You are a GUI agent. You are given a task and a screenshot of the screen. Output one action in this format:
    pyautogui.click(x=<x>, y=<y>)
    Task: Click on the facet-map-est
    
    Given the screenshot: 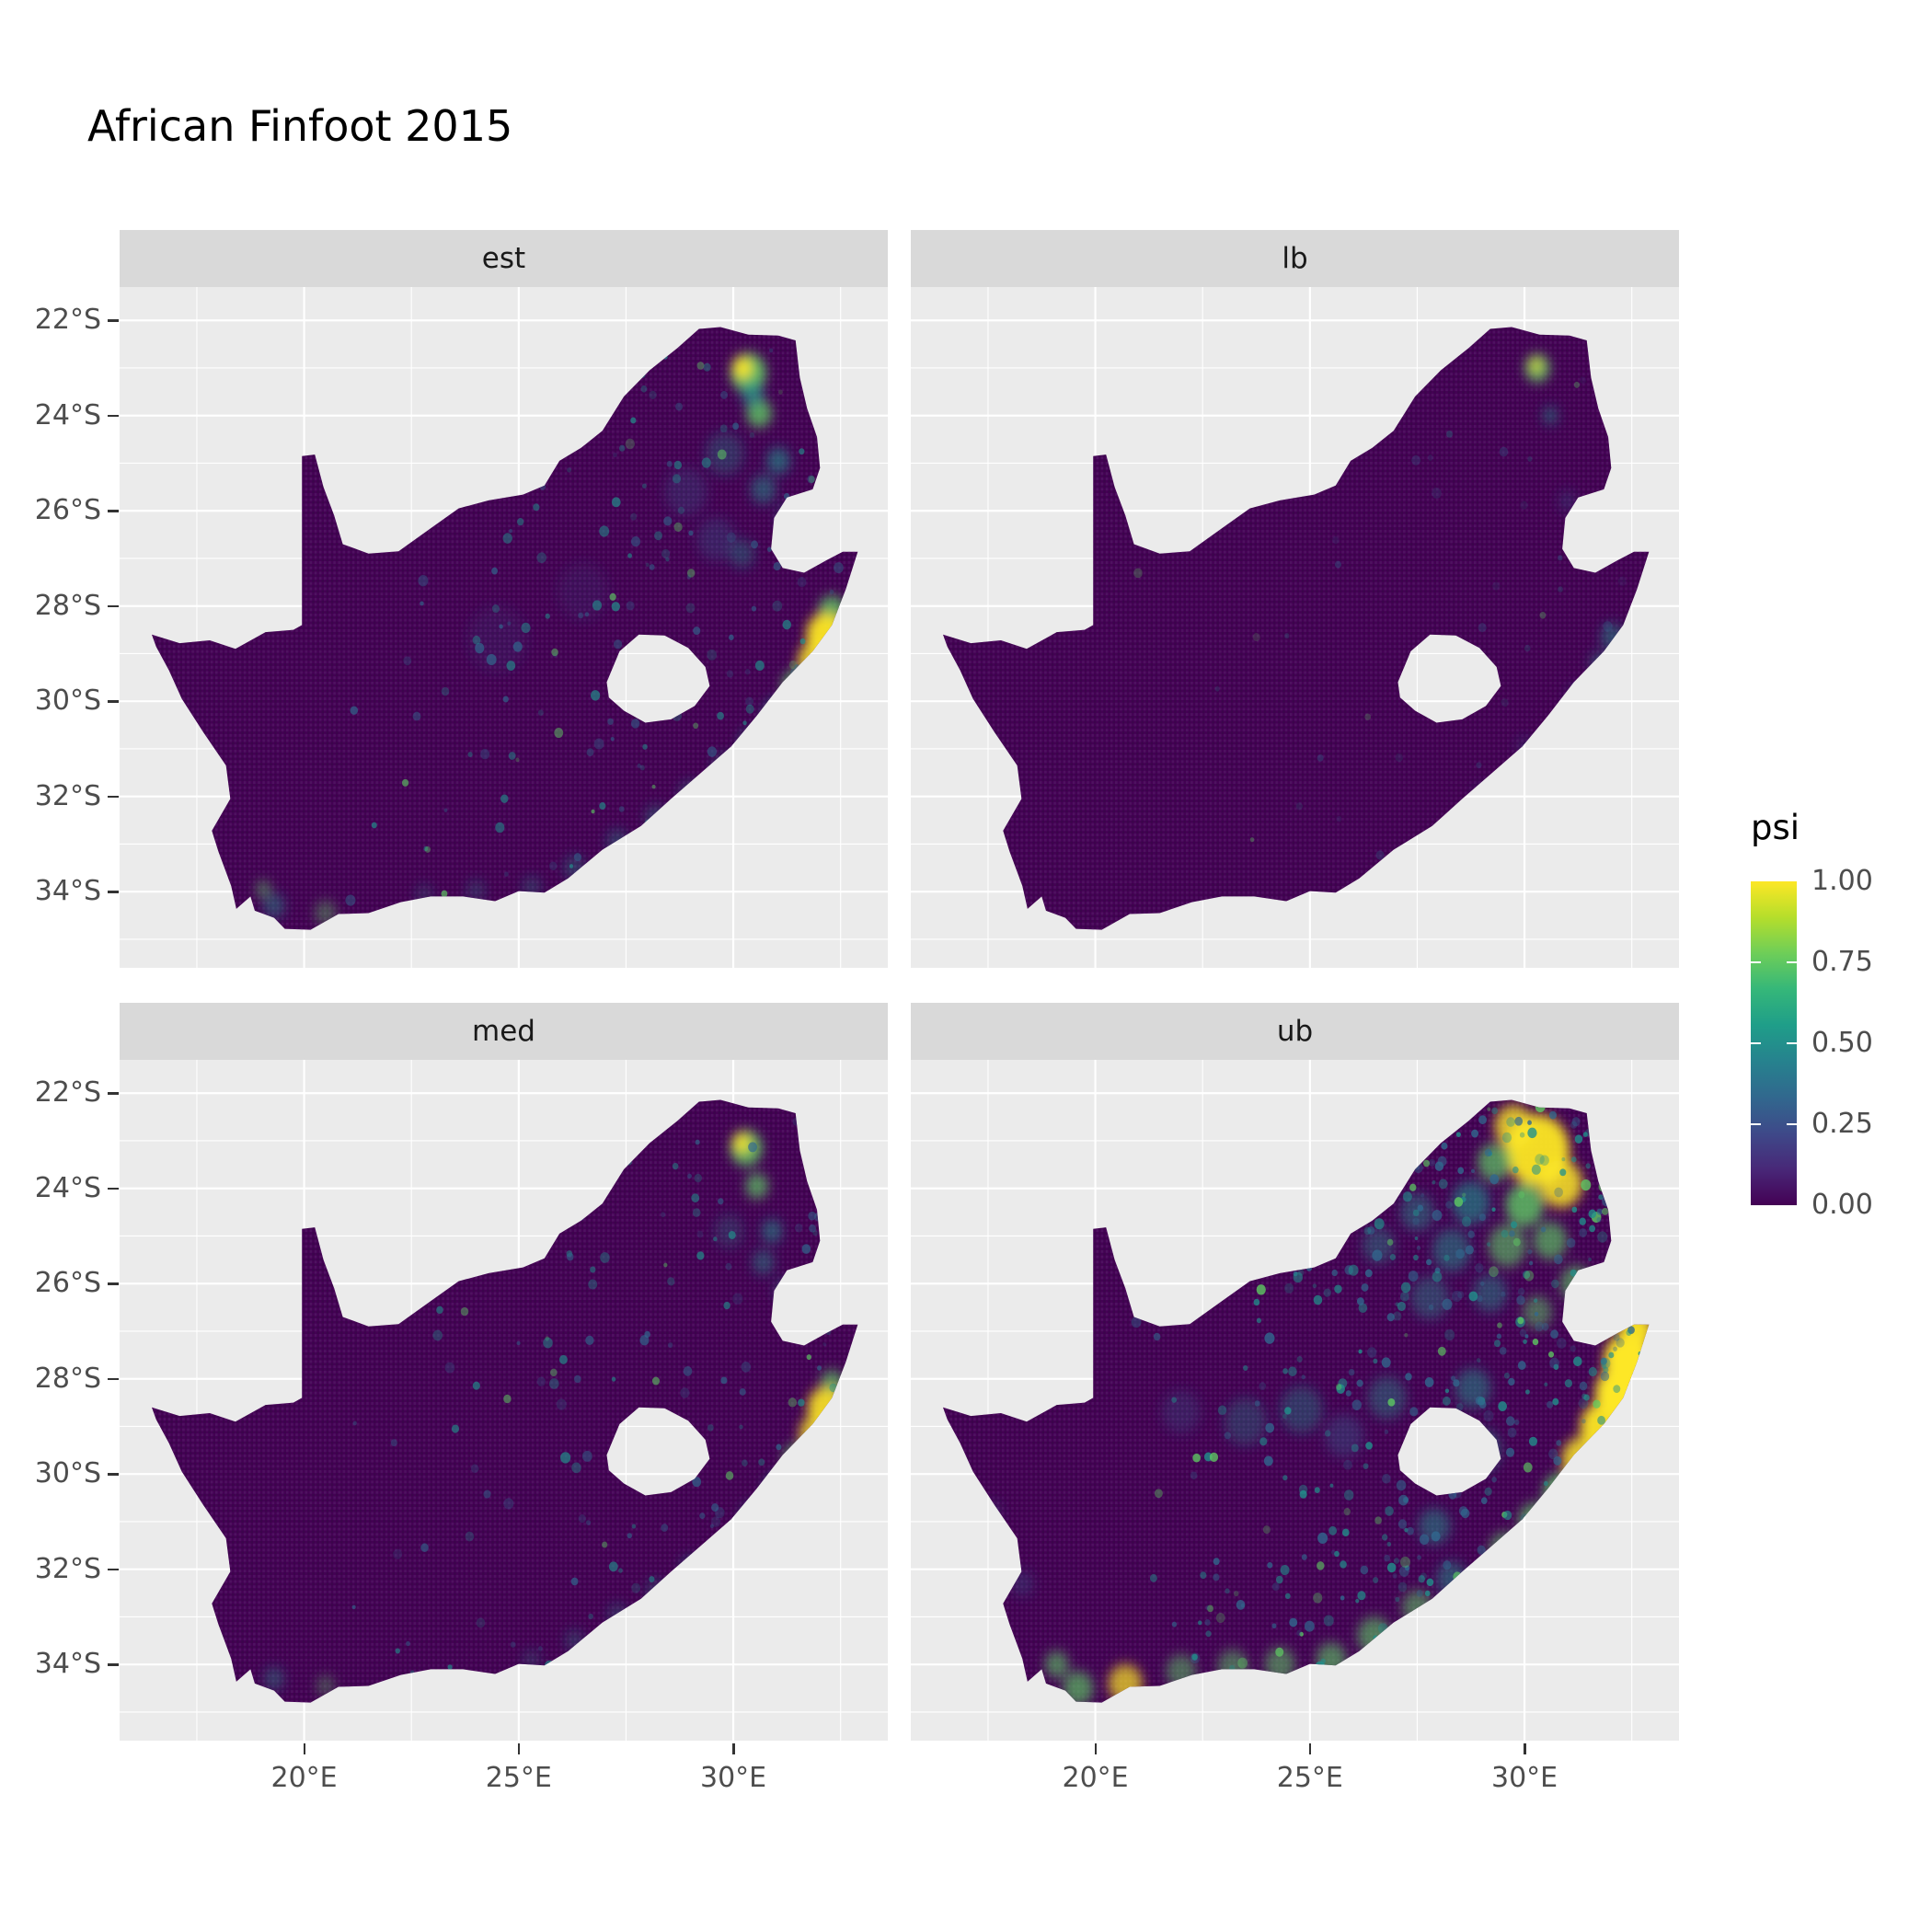 What is the action you would take?
    pyautogui.click(x=504, y=627)
    